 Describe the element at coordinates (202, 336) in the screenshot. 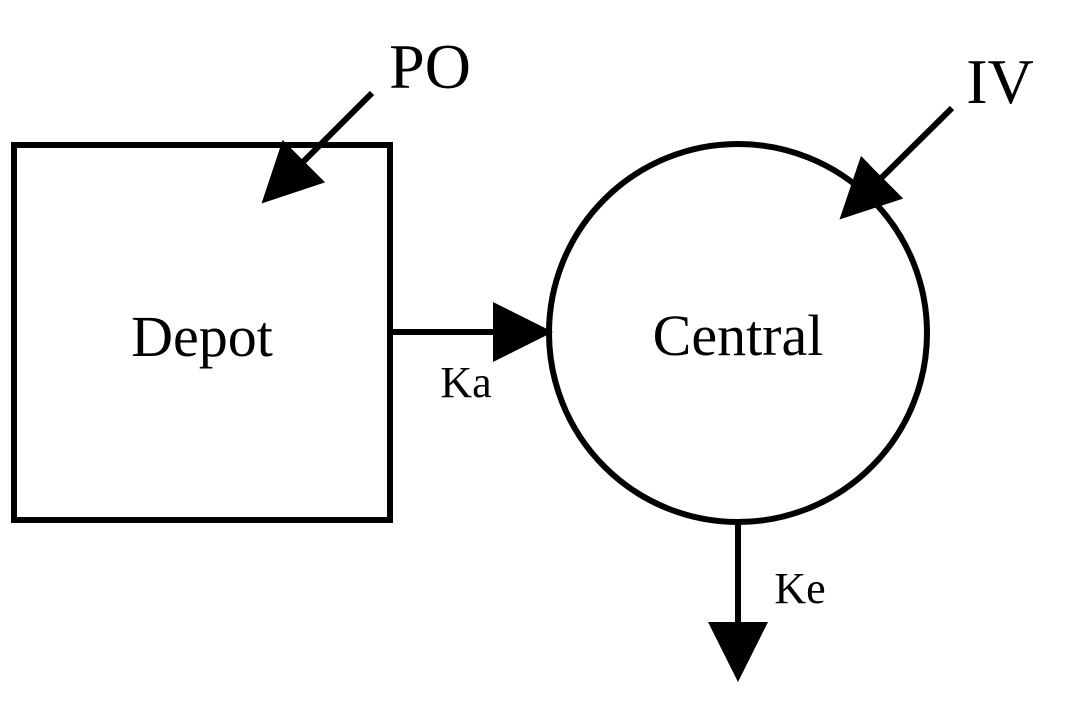

I see `depot-label: Depot` at that location.